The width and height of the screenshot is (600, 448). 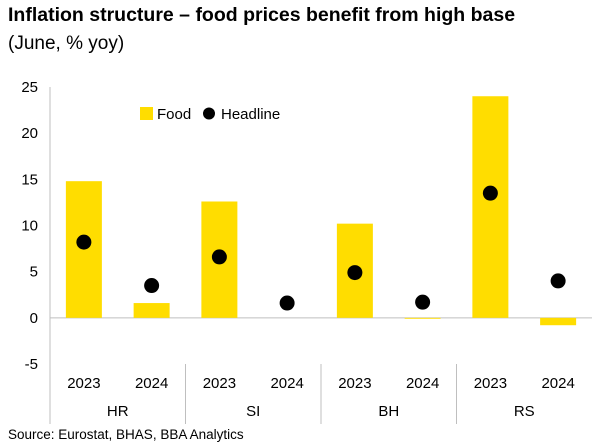 I want to click on chart-subtitle: (June, % yoy), so click(x=66, y=43).